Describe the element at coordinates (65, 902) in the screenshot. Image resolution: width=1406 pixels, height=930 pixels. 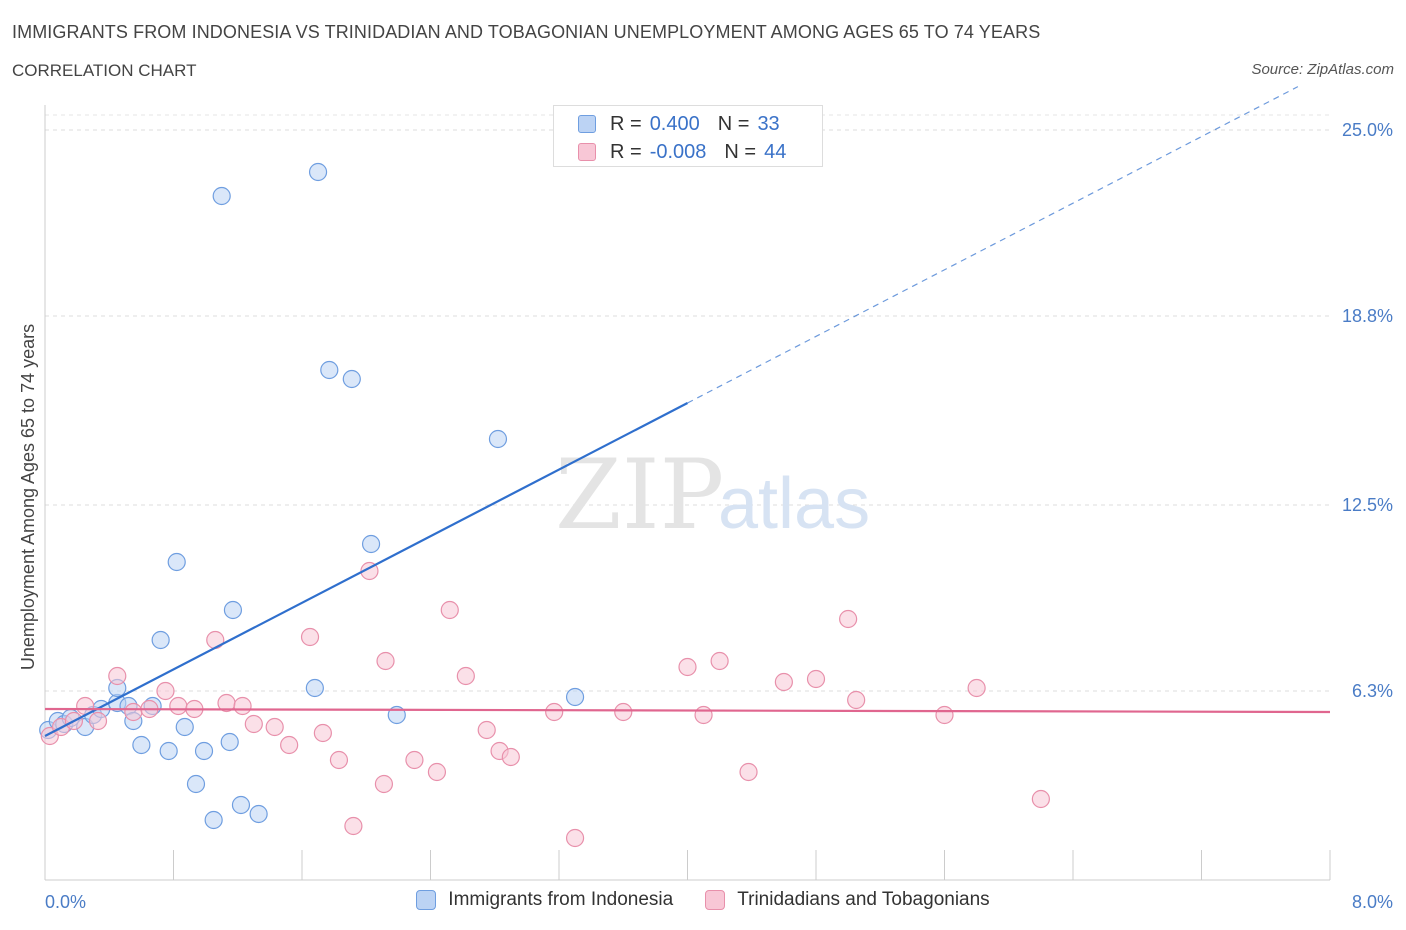
I see `x-tick-label: 0.0%` at that location.